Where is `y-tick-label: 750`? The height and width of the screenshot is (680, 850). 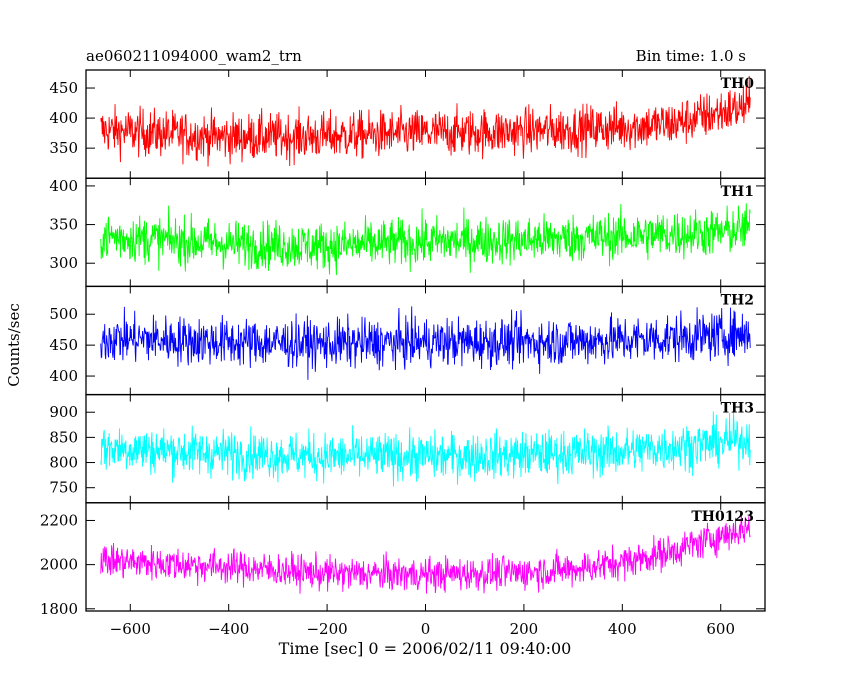
y-tick-label: 750 is located at coordinates (63, 488).